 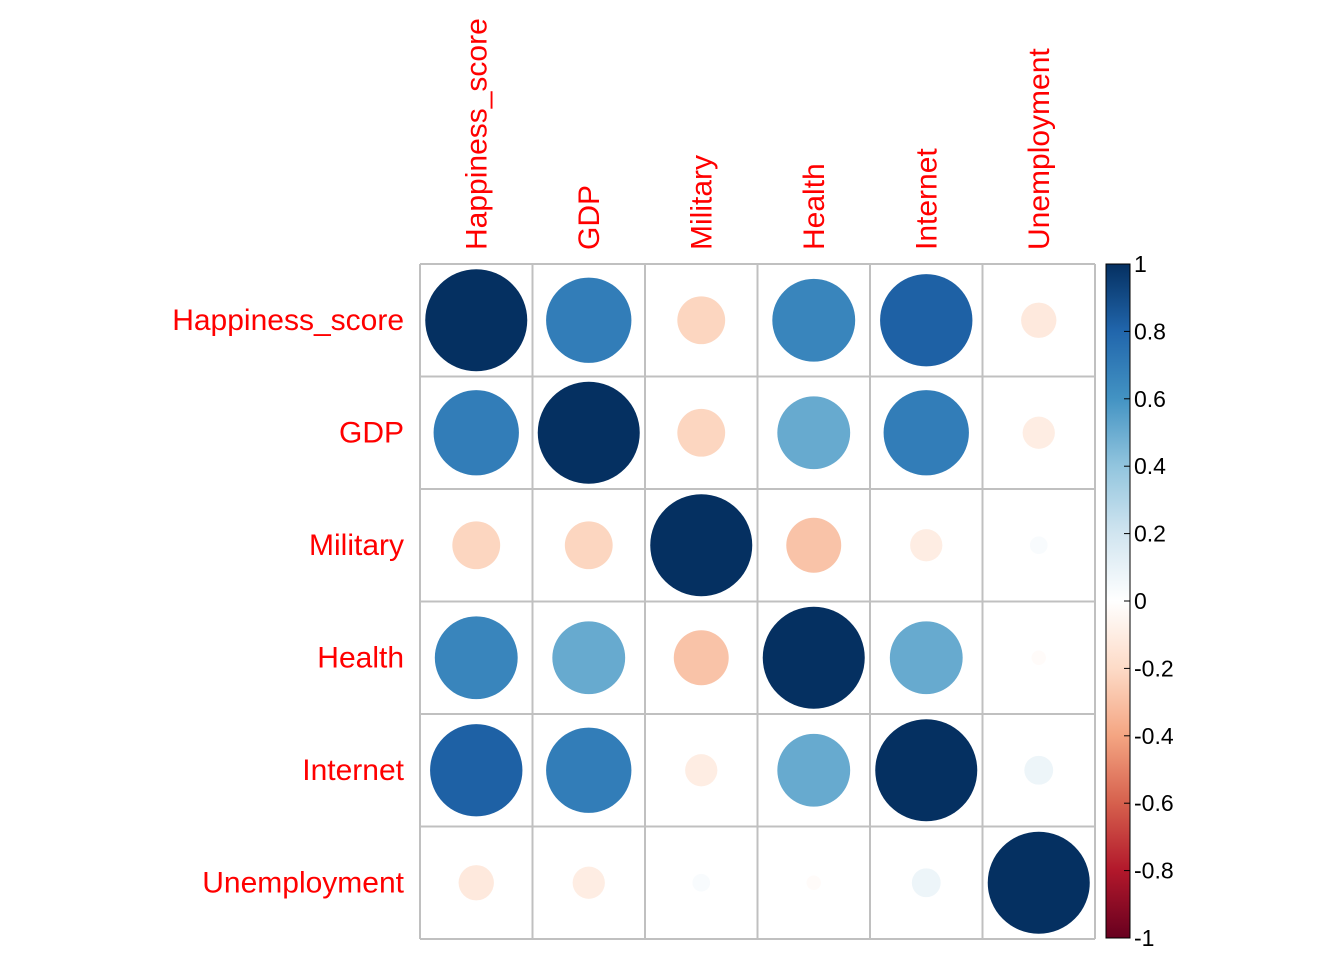 I want to click on corr-circle-happiness-score-military, so click(x=701, y=320).